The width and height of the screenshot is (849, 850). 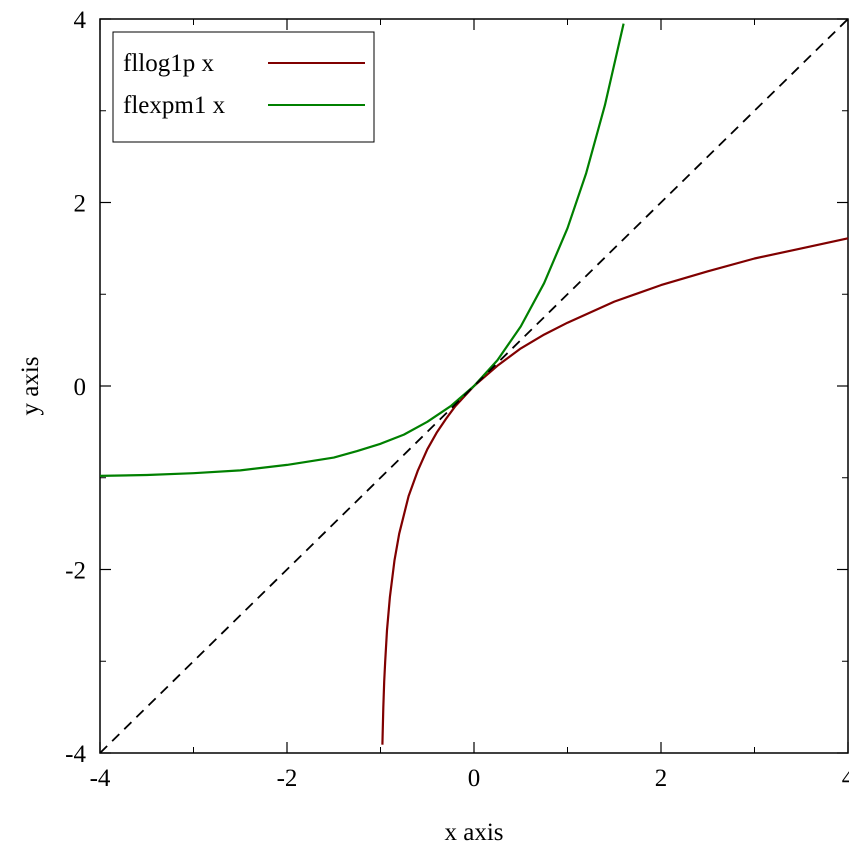 What do you see at coordinates (168, 63) in the screenshot?
I see `legend-label-fllog1p: fllog1p x` at bounding box center [168, 63].